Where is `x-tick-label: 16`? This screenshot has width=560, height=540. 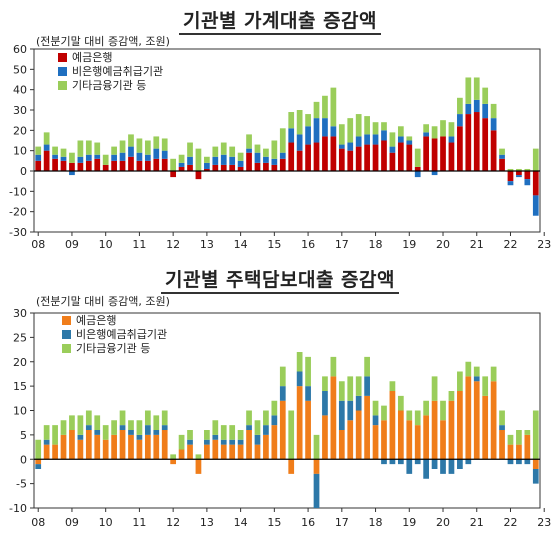 x-tick-label: 16 is located at coordinates (308, 522).